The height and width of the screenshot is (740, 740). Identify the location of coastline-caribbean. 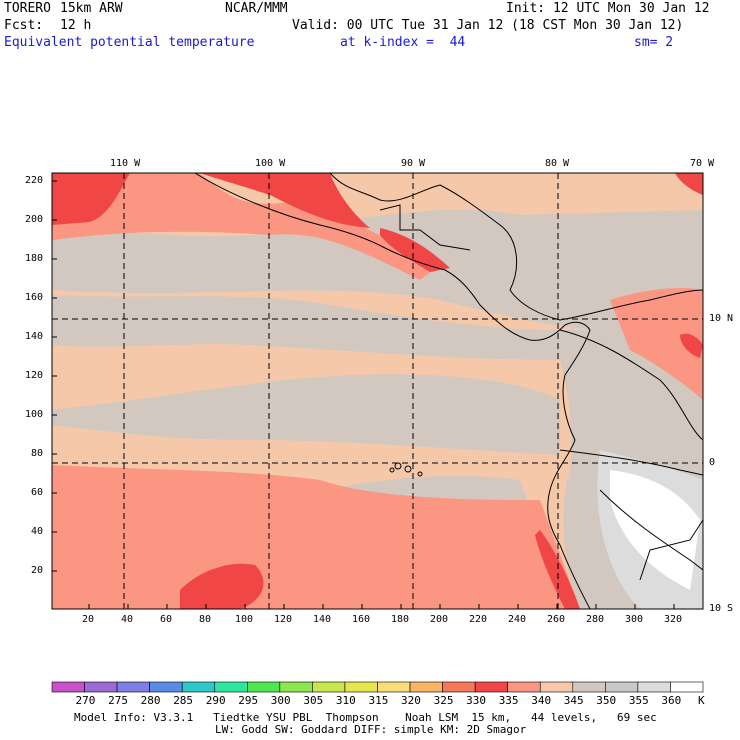
(516, 247).